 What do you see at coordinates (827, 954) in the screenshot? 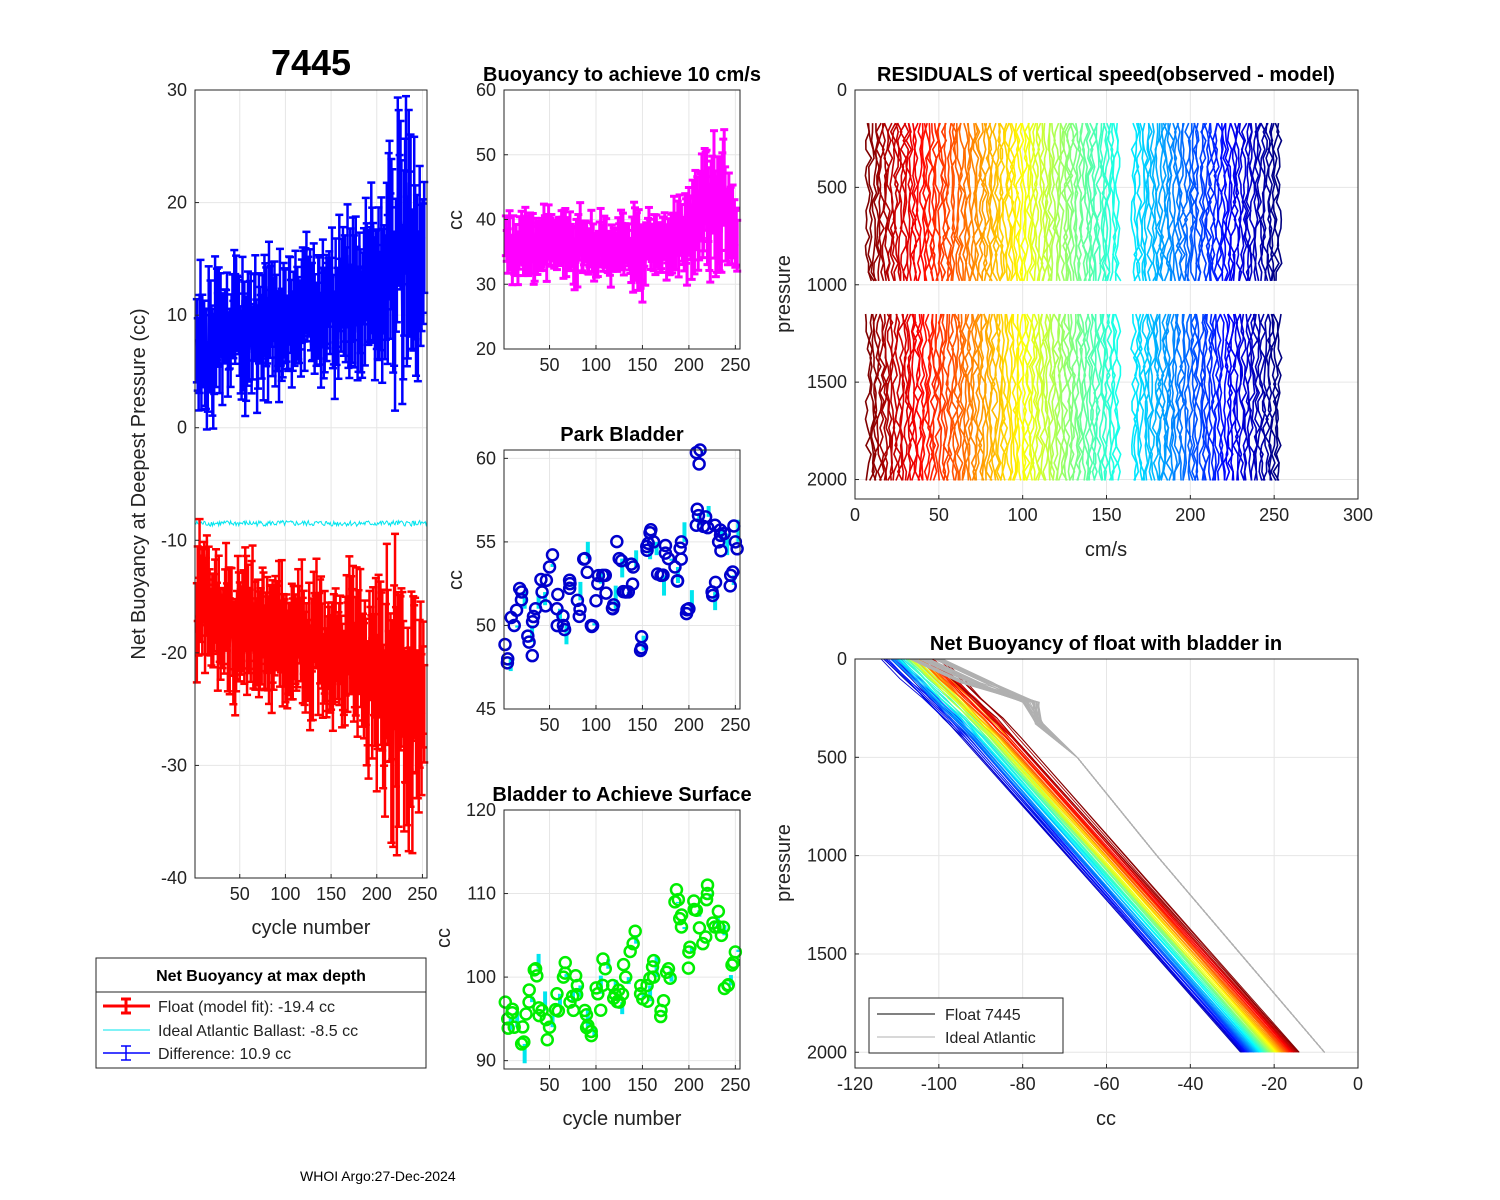
I see `y-tick-label: 1500` at bounding box center [827, 954].